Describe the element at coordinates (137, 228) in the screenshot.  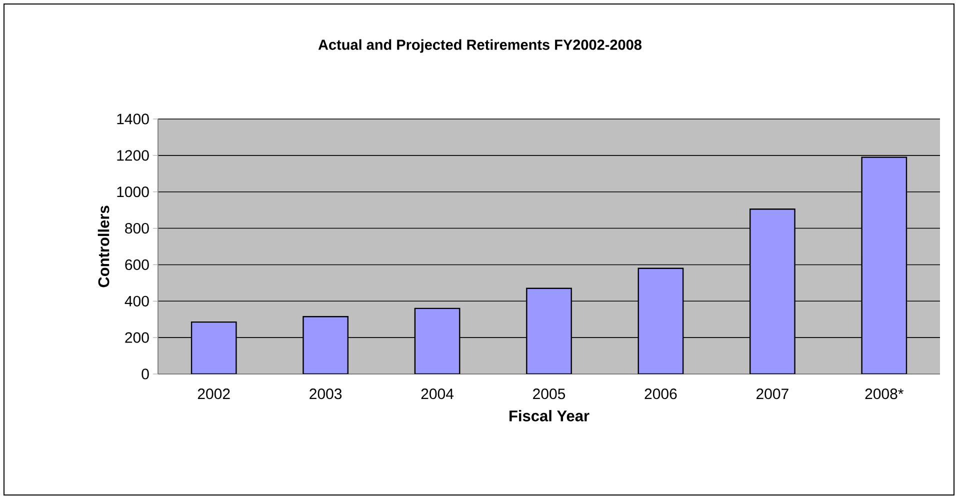
I see `y-tick-label: 800` at that location.